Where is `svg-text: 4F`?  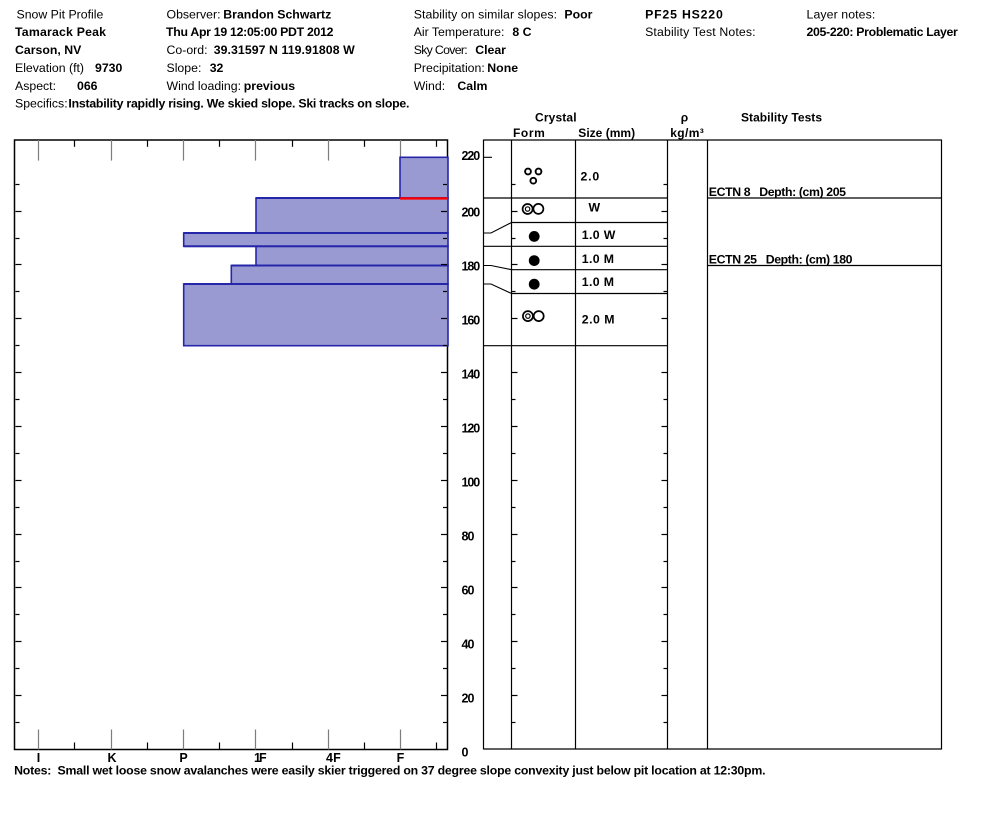
svg-text: 4F is located at coordinates (333, 758).